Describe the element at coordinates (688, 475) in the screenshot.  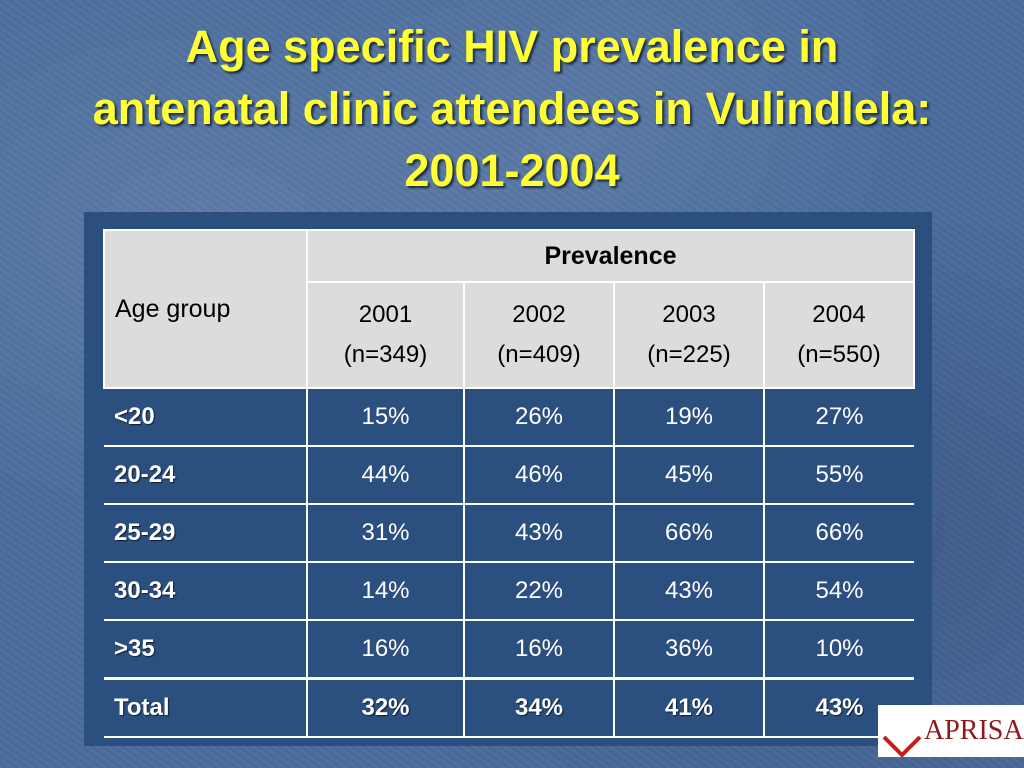
I see `value-cell: 45%` at that location.